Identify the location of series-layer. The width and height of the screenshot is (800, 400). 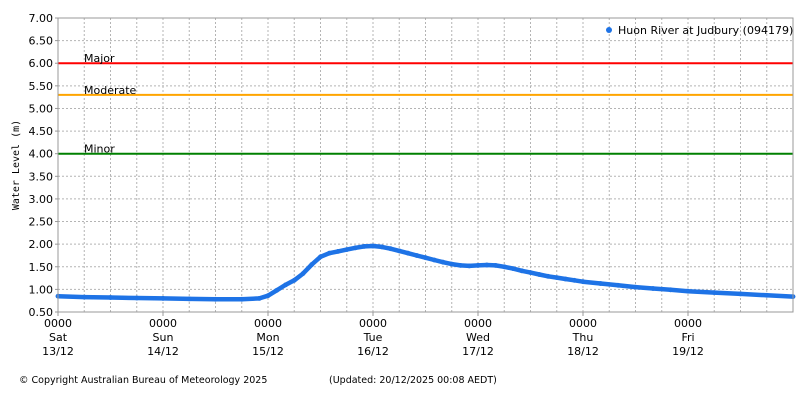
(425, 272).